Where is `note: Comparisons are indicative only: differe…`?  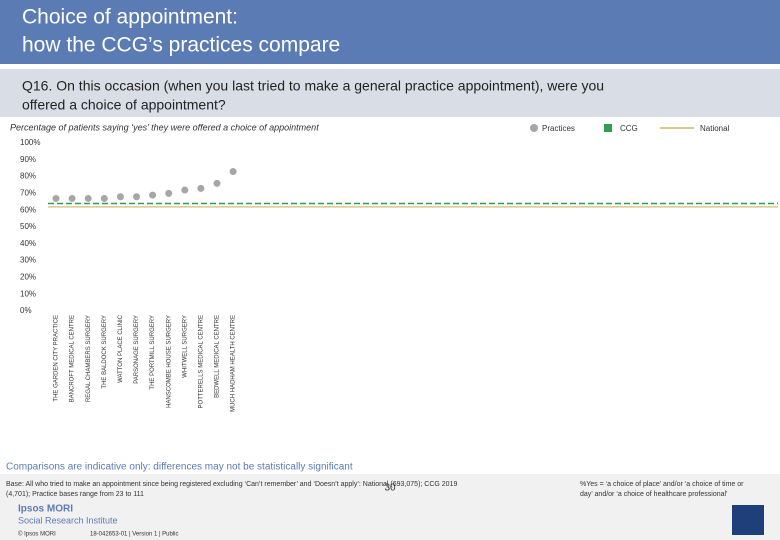 note: Comparisons are indicative only: differe… is located at coordinates (179, 467).